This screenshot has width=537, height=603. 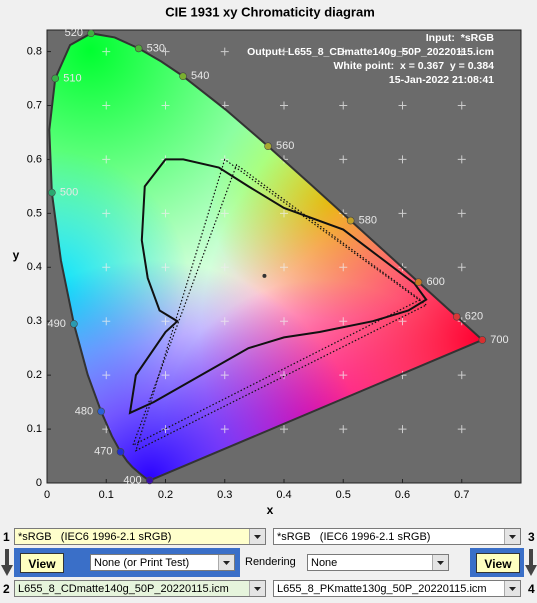 I want to click on profile-select: L655_8_CDmatte140g_50P_20220115.icm, so click(x=140, y=588).